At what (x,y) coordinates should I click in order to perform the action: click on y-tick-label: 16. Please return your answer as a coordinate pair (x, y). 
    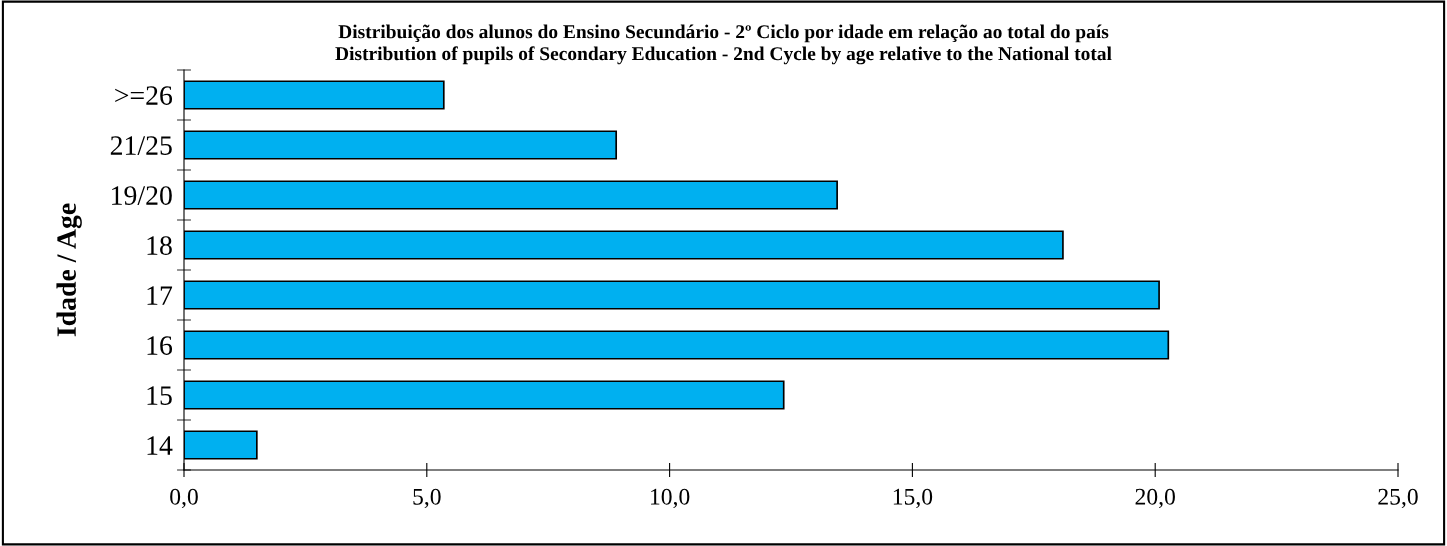
    Looking at the image, I should click on (160, 345).